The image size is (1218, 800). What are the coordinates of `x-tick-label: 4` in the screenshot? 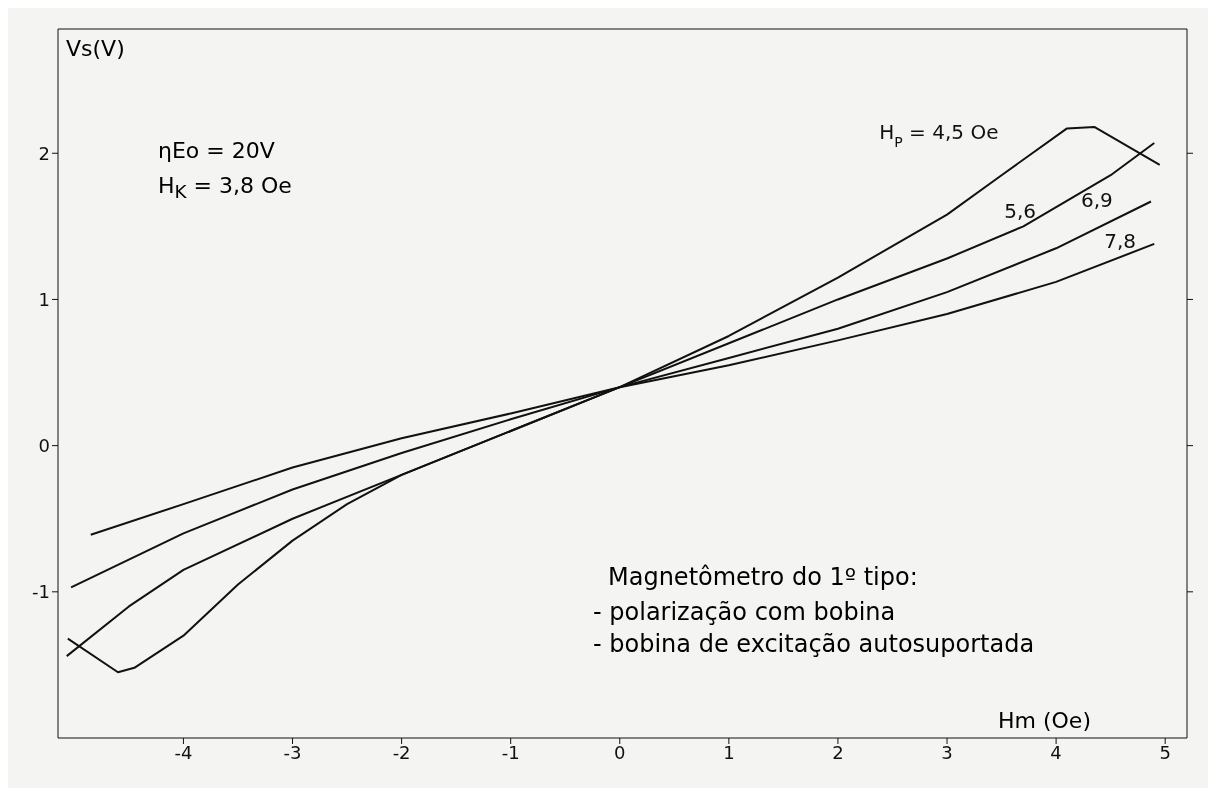 It's located at (1056, 752).